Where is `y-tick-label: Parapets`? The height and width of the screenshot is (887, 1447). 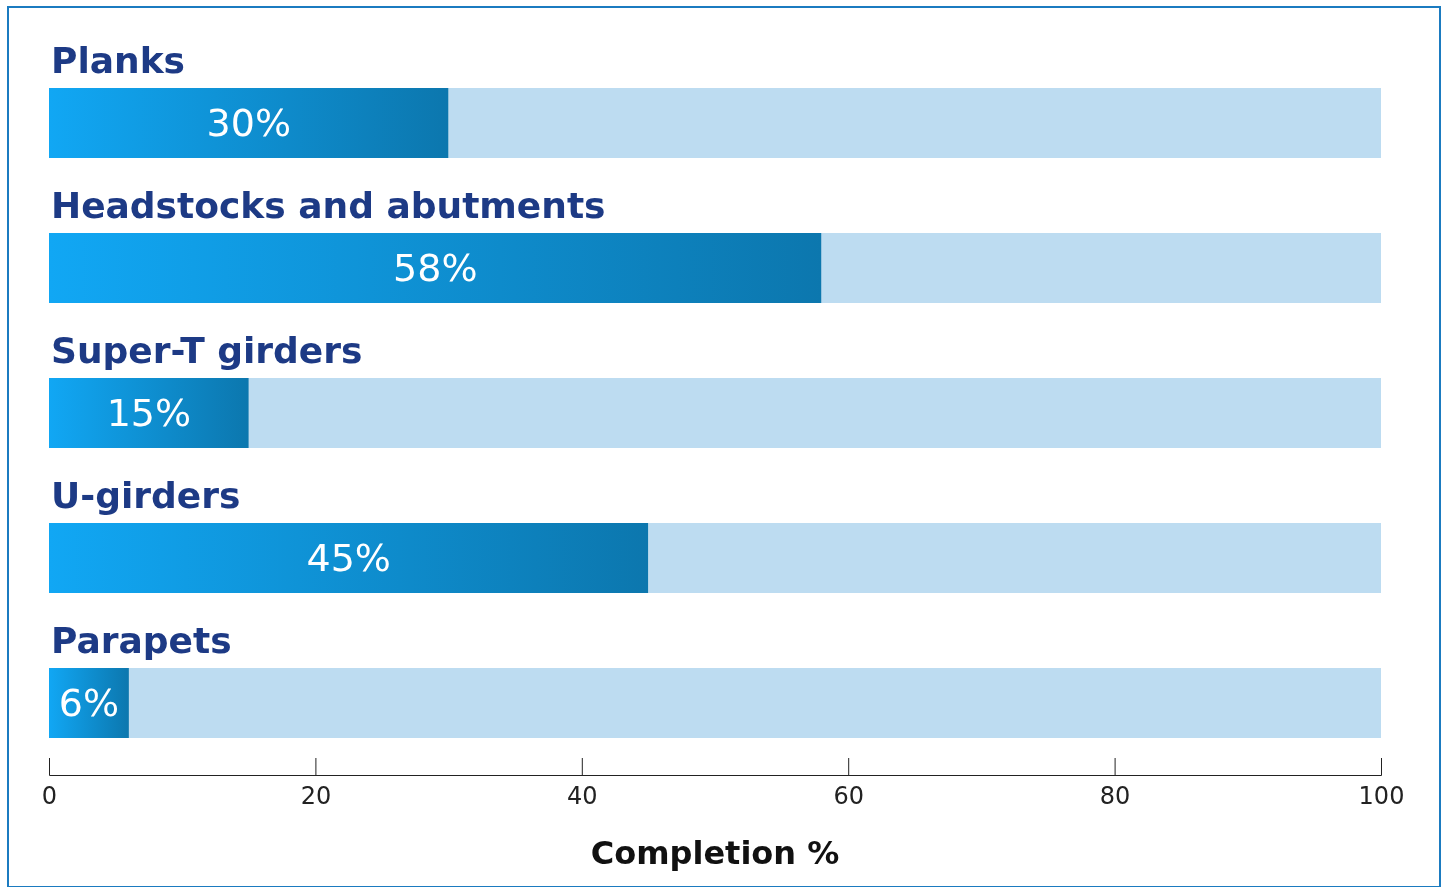 y-tick-label: Parapets is located at coordinates (141, 640).